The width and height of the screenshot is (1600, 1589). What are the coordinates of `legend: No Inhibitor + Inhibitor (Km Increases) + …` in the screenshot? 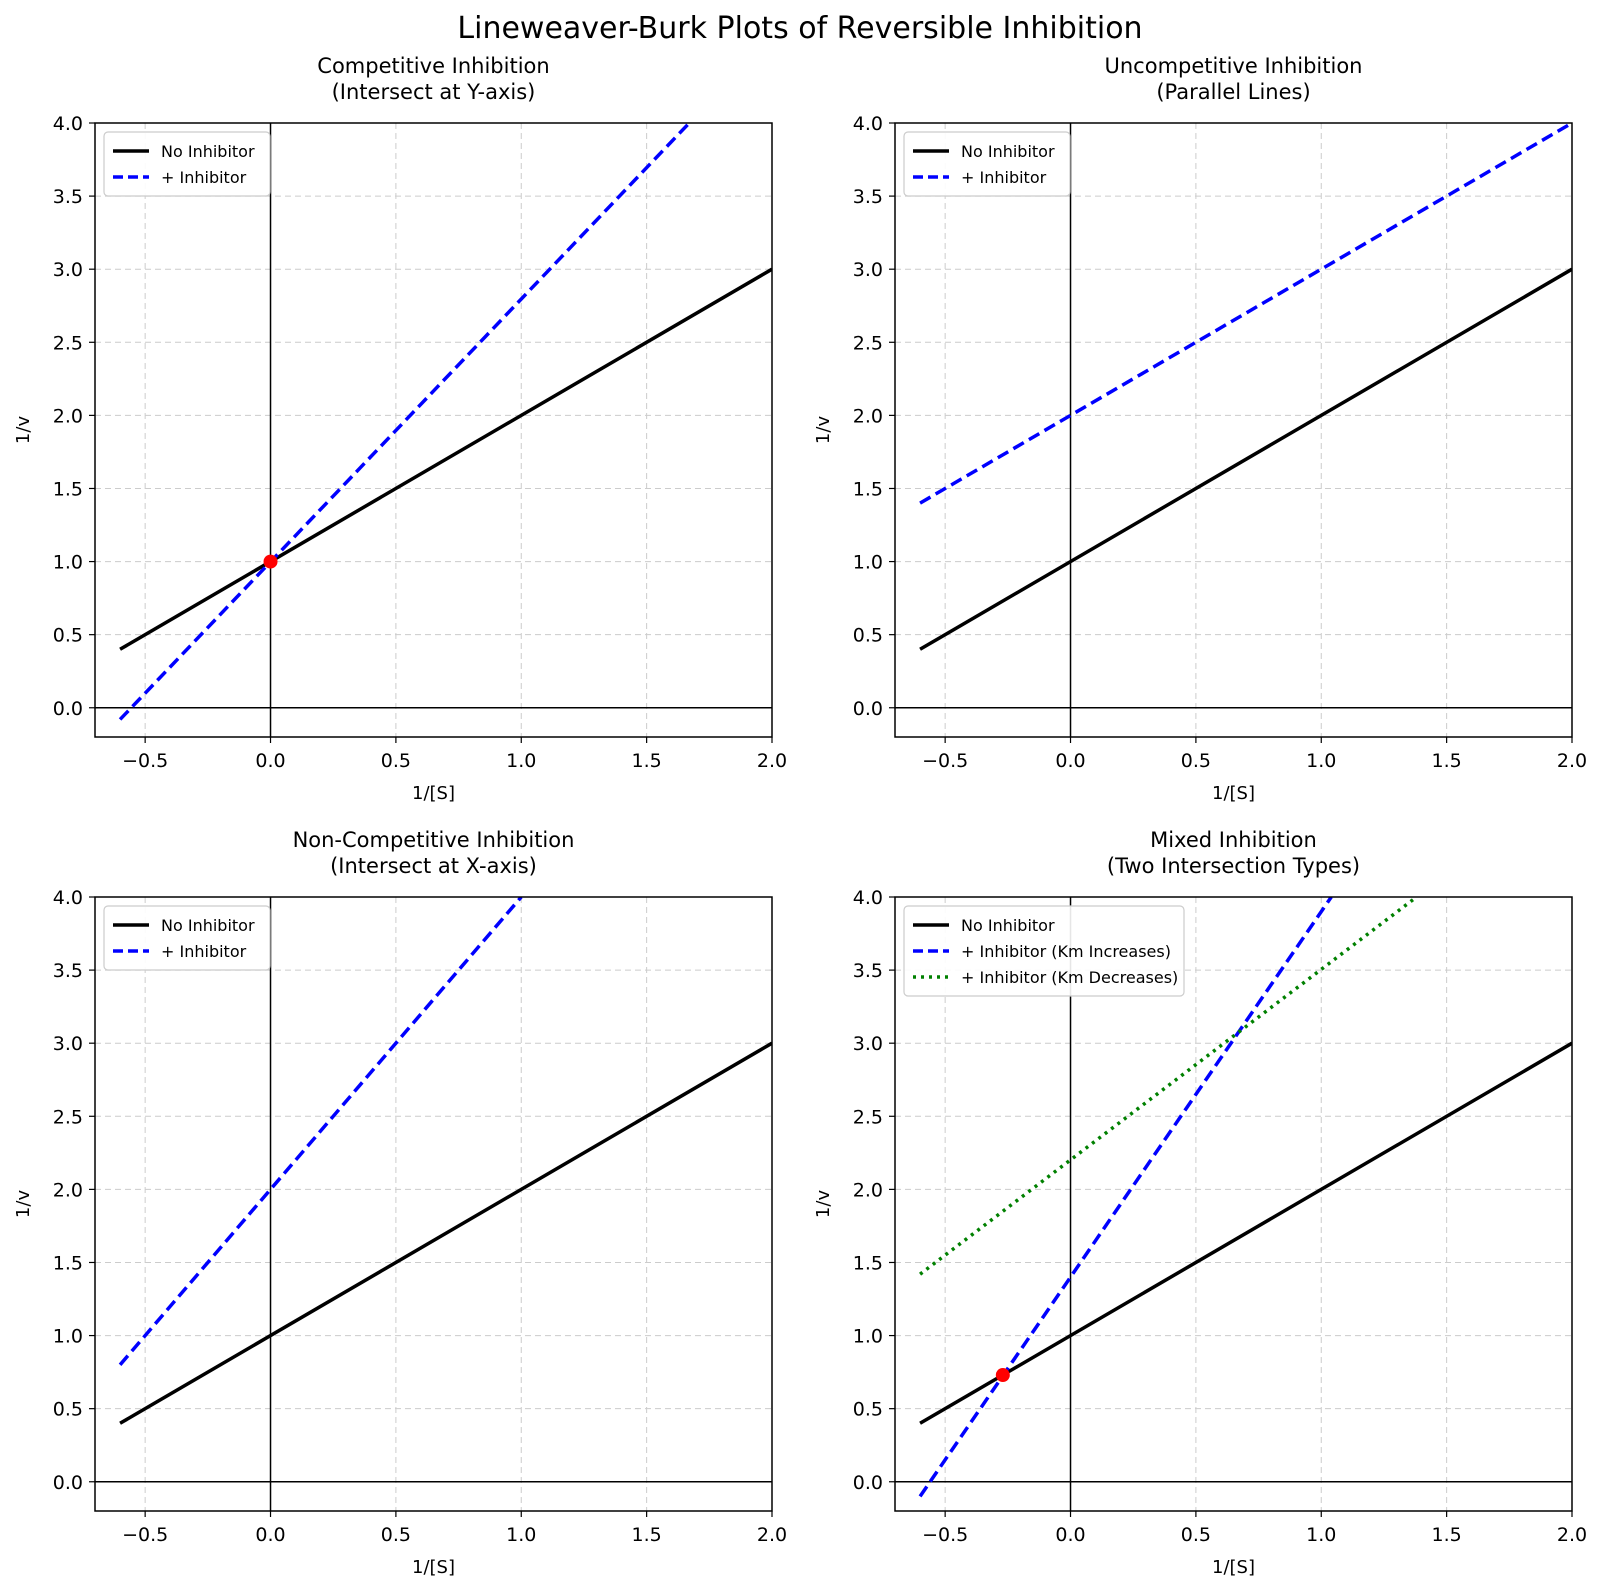 It's located at (1044, 951).